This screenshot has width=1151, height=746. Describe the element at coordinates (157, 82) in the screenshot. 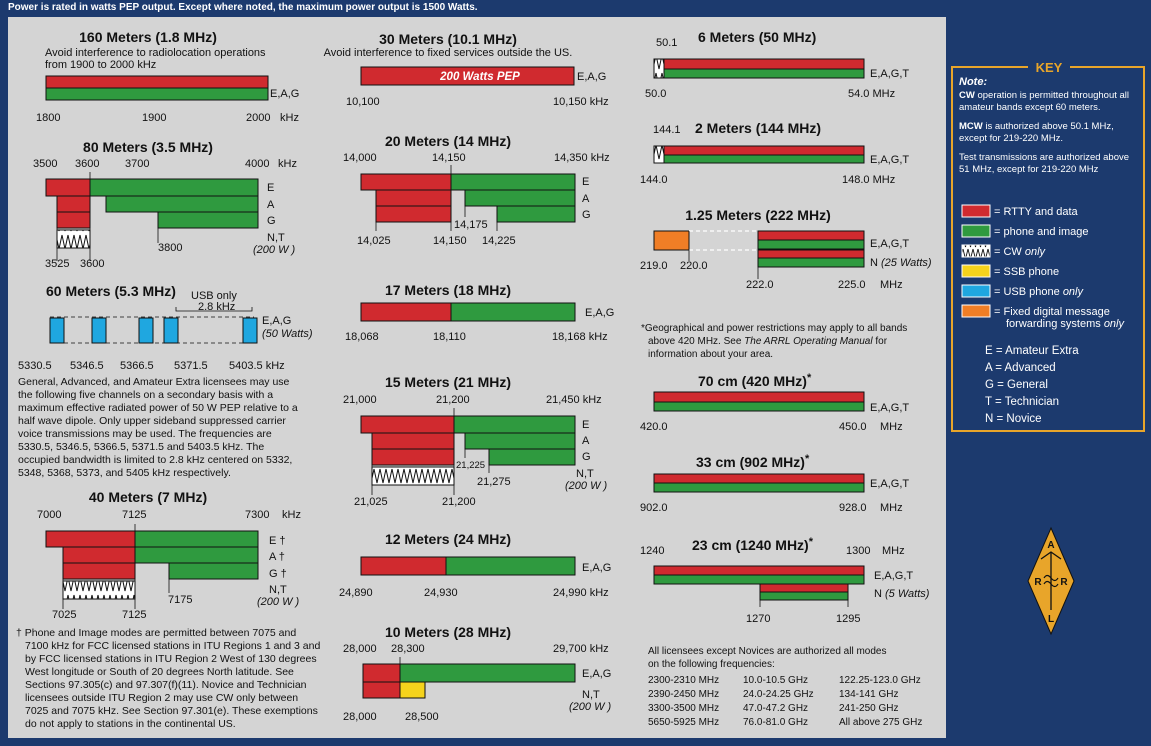

I see `band-160-rtty-bar` at that location.